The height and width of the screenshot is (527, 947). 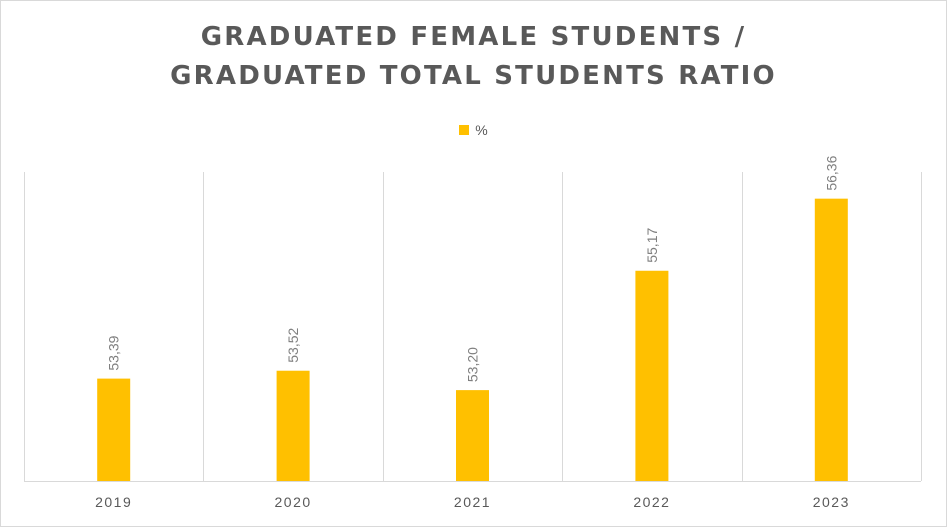 What do you see at coordinates (472, 502) in the screenshot?
I see `x-tick-label: 2021` at bounding box center [472, 502].